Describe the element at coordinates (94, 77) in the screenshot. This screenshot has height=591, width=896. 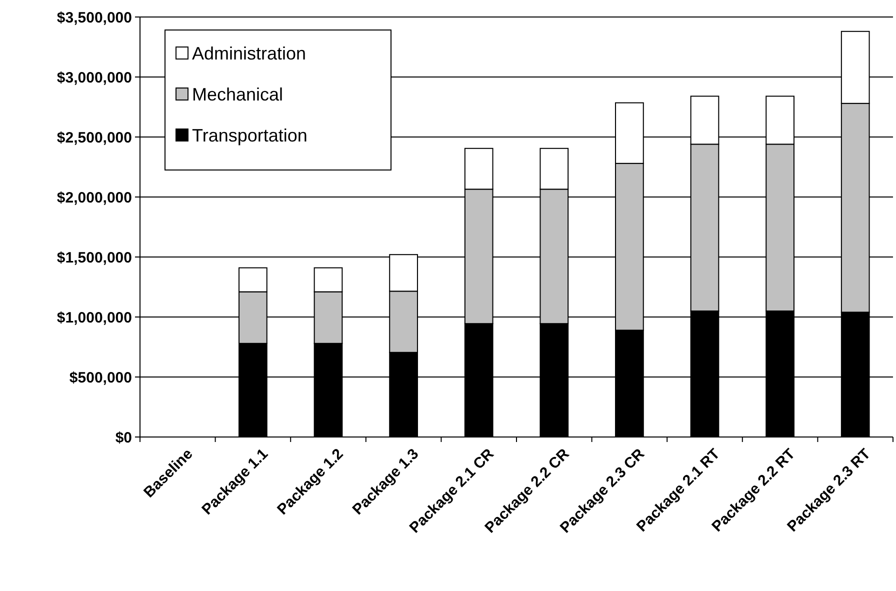
I see `y-tick-label: $3,000,000` at that location.